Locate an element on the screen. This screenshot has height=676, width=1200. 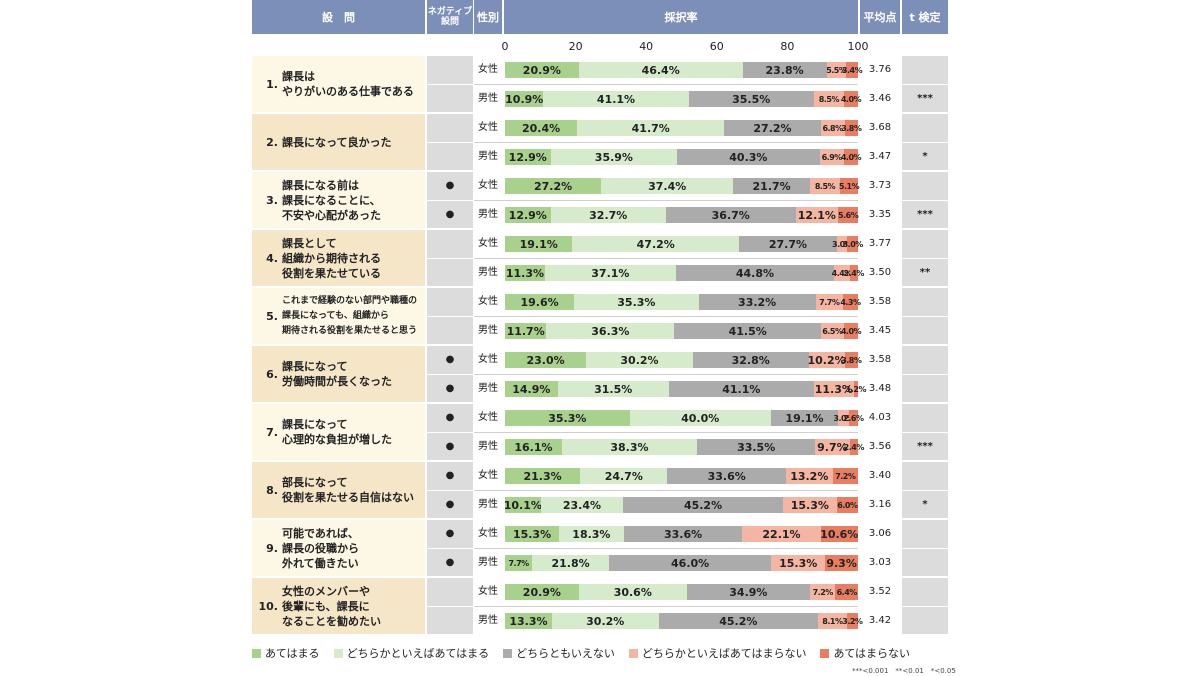
bar-segment: 12.9% is located at coordinates (528, 157).